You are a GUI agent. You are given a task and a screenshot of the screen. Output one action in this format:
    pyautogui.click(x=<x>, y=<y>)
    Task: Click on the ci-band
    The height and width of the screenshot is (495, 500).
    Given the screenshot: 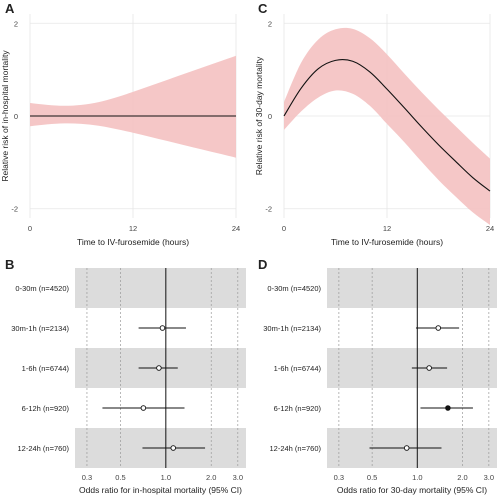 What is the action you would take?
    pyautogui.click(x=133, y=106)
    